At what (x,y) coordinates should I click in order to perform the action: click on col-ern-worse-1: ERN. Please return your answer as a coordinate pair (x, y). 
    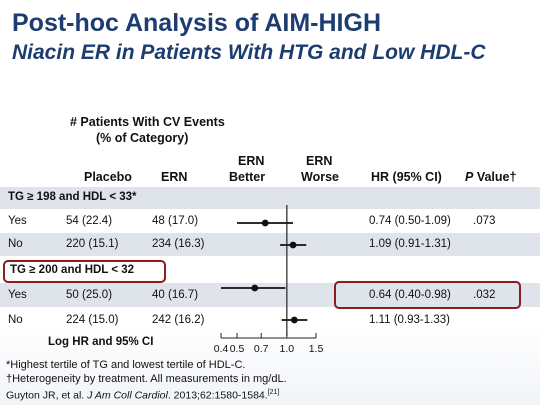
    Looking at the image, I should click on (319, 161).